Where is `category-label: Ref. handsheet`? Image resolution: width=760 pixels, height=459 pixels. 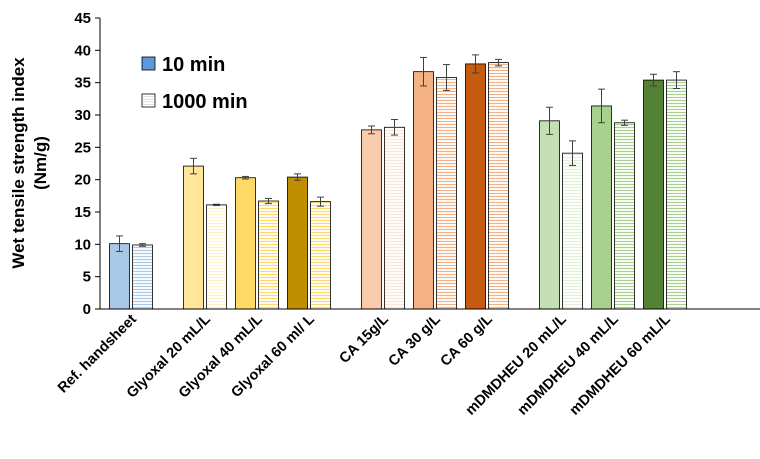 category-label: Ref. handsheet is located at coordinates (97, 353).